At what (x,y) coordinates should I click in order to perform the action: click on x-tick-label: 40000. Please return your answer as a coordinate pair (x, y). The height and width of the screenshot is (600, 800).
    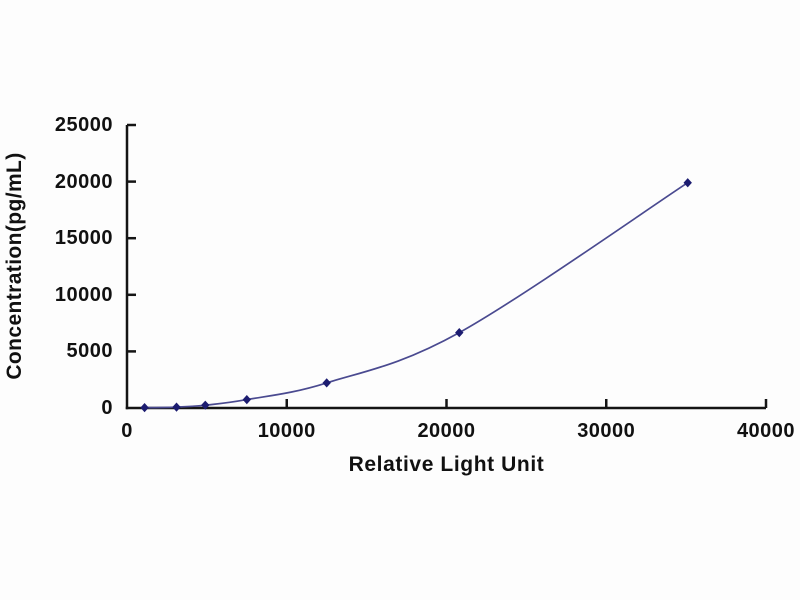
    Looking at the image, I should click on (766, 431).